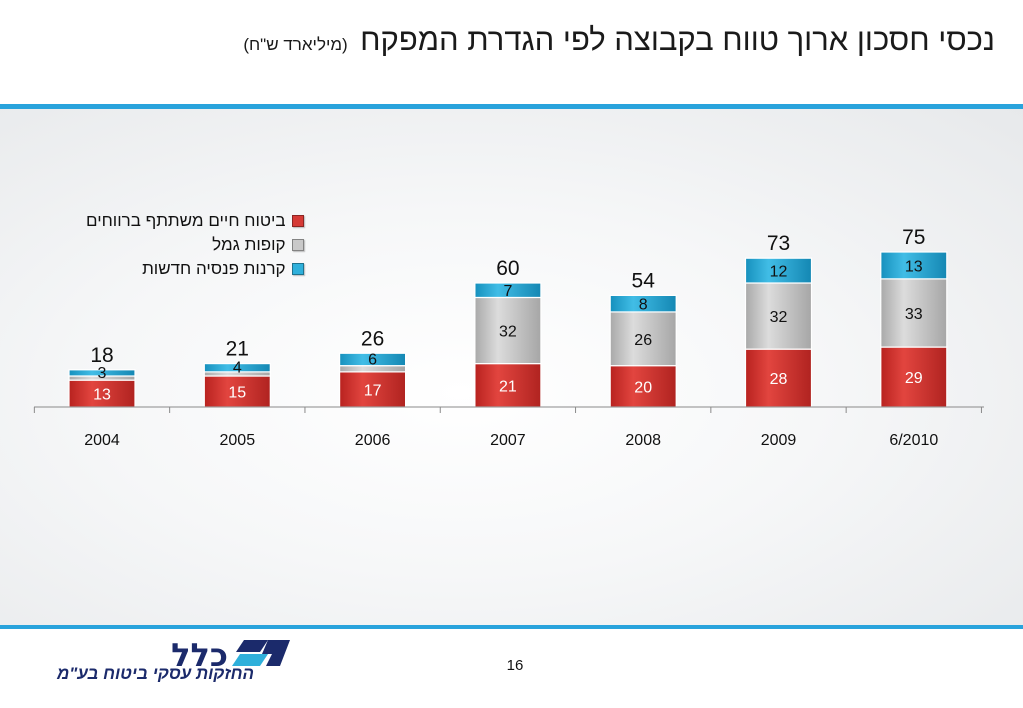 The height and width of the screenshot is (708, 1023). I want to click on data-label-provident-funds-2009: 32, so click(779, 317).